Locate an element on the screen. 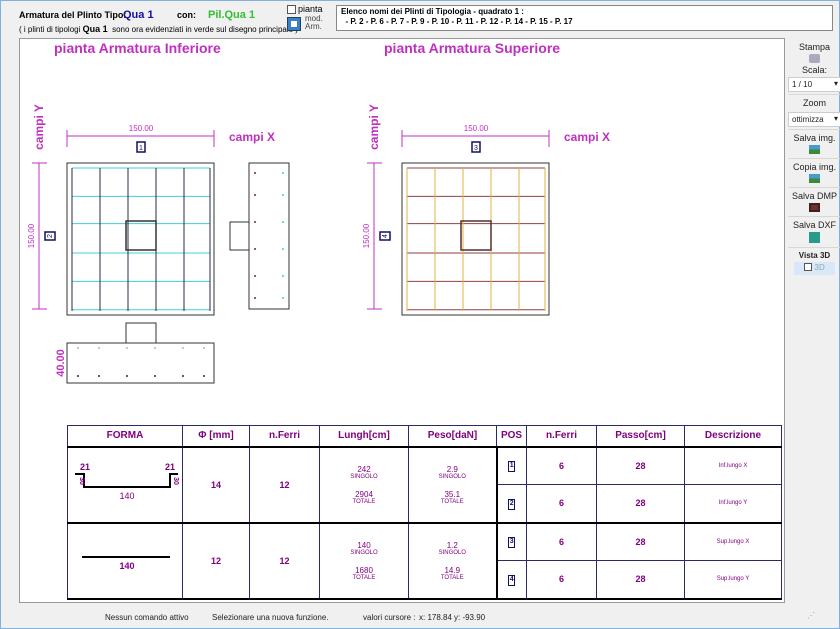 The width and height of the screenshot is (840, 629). descrizione-cell: Sup.lungo Y is located at coordinates (733, 580).